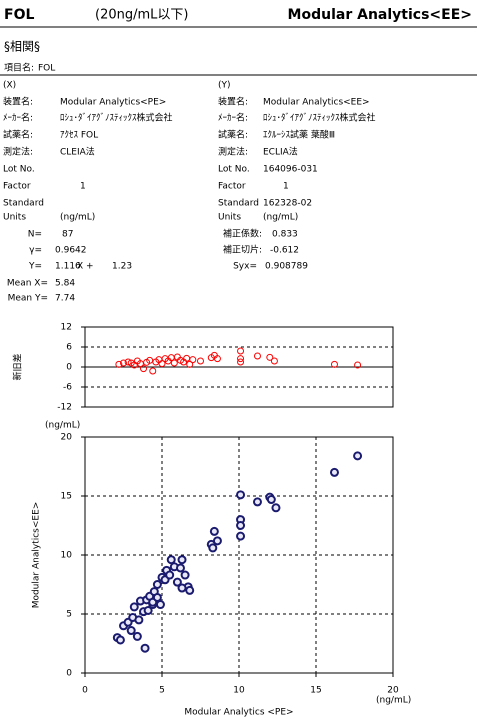 The height and width of the screenshot is (728, 477). Describe the element at coordinates (27, 284) in the screenshot. I see `stat-label: Mean X=` at that location.